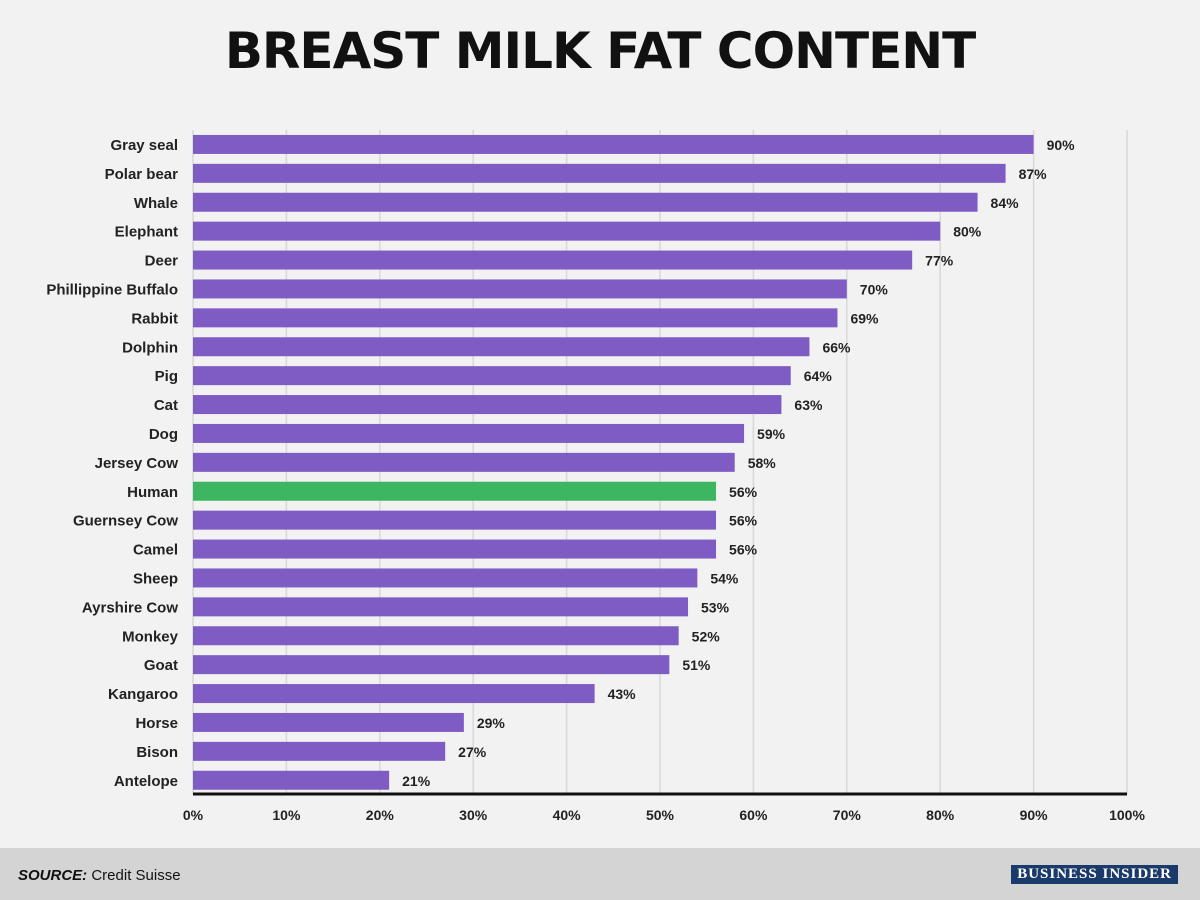 The height and width of the screenshot is (900, 1200). Describe the element at coordinates (696, 665) in the screenshot. I see `value-label: 51%` at that location.